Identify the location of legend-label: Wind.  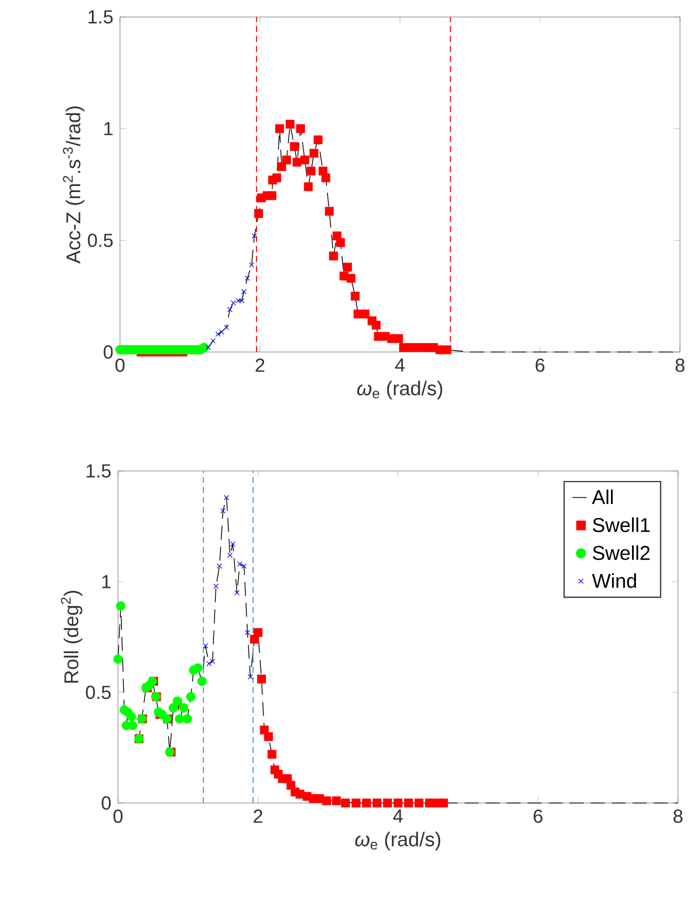
(614, 580).